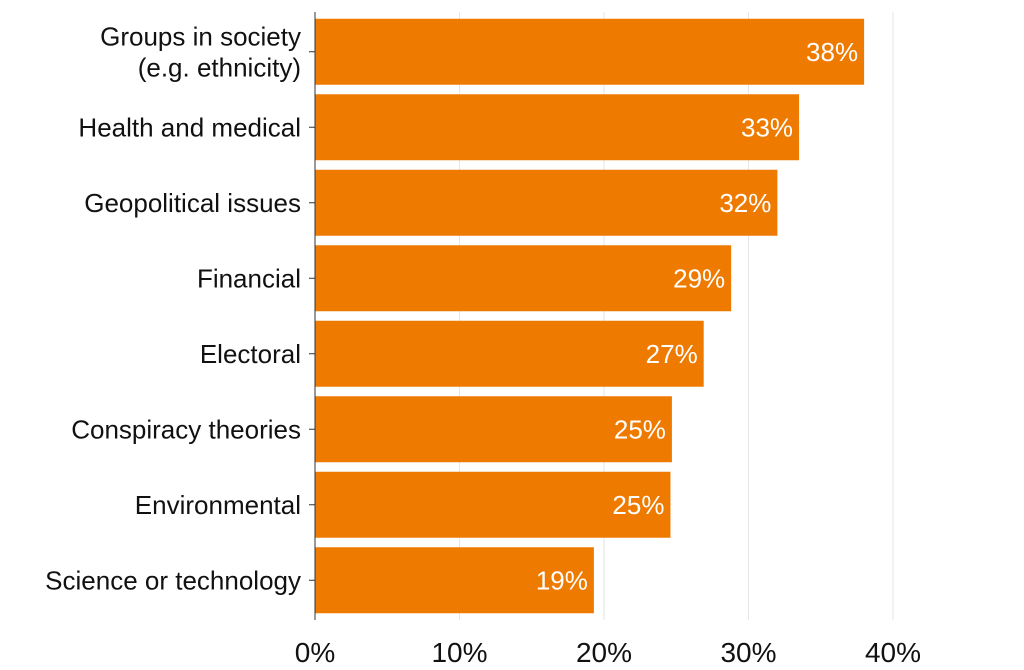  Describe the element at coordinates (748, 652) in the screenshot. I see `x-tick-label: 30%` at that location.